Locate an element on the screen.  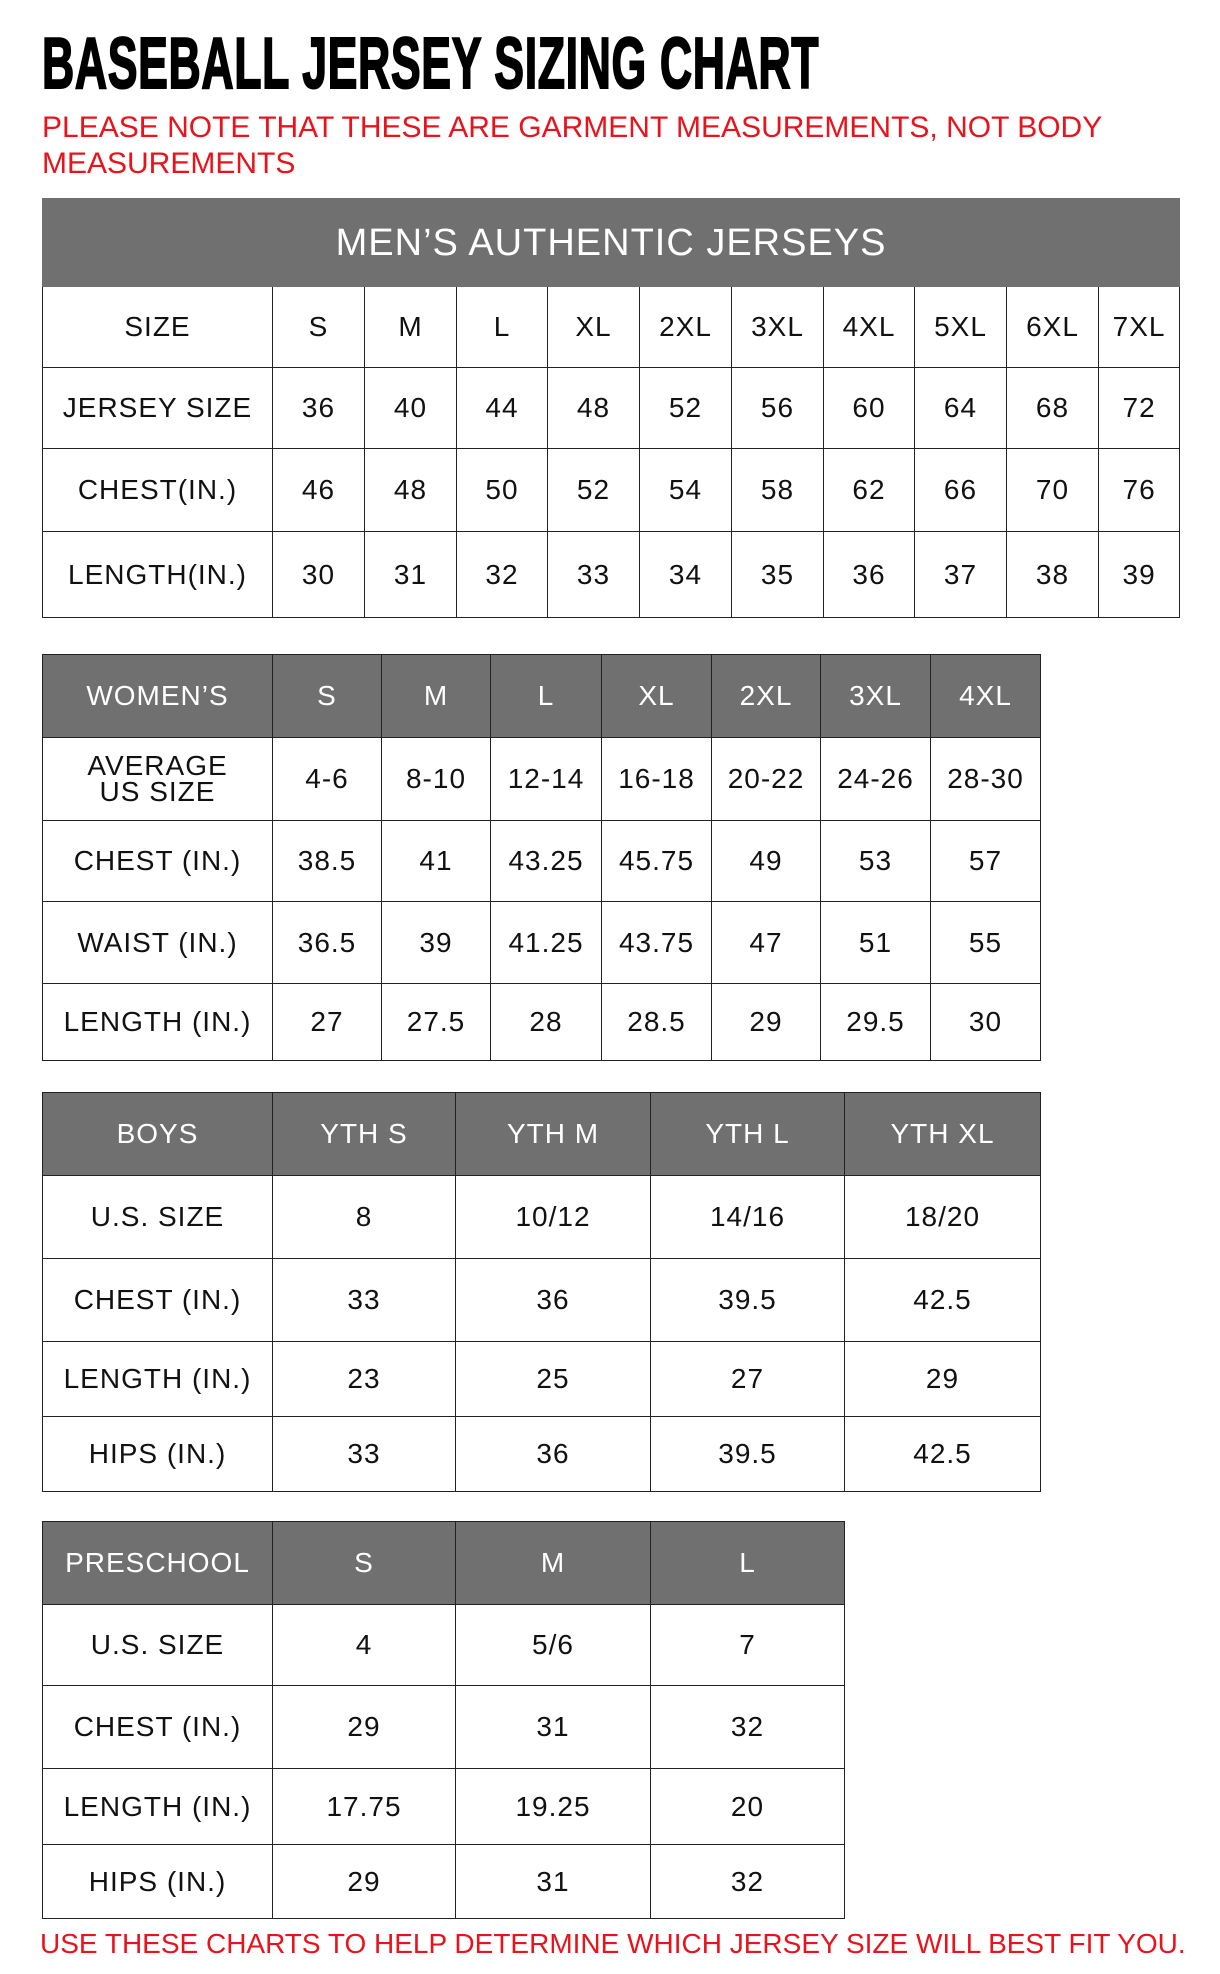
column-header: YTH L is located at coordinates (747, 1134).